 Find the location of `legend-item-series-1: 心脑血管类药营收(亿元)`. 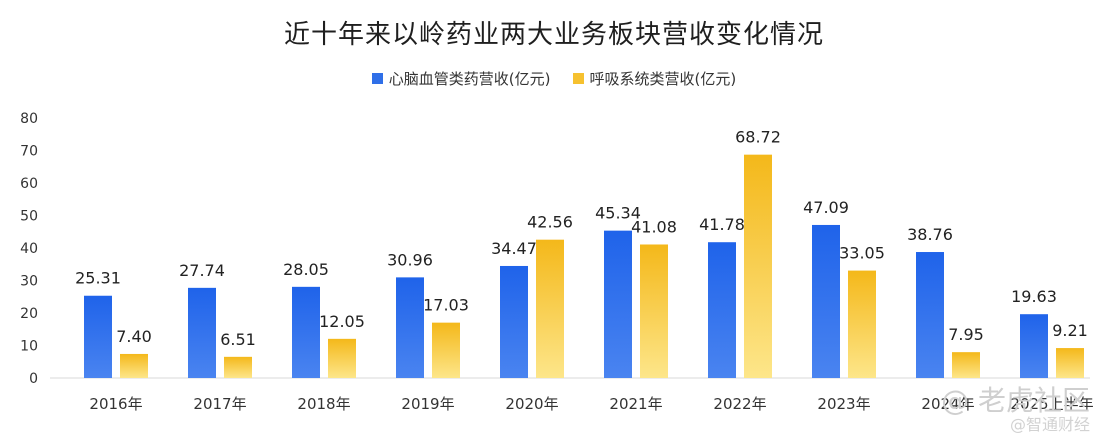

legend-item-series-1: 心脑血管类药营收(亿元) is located at coordinates (461, 78).